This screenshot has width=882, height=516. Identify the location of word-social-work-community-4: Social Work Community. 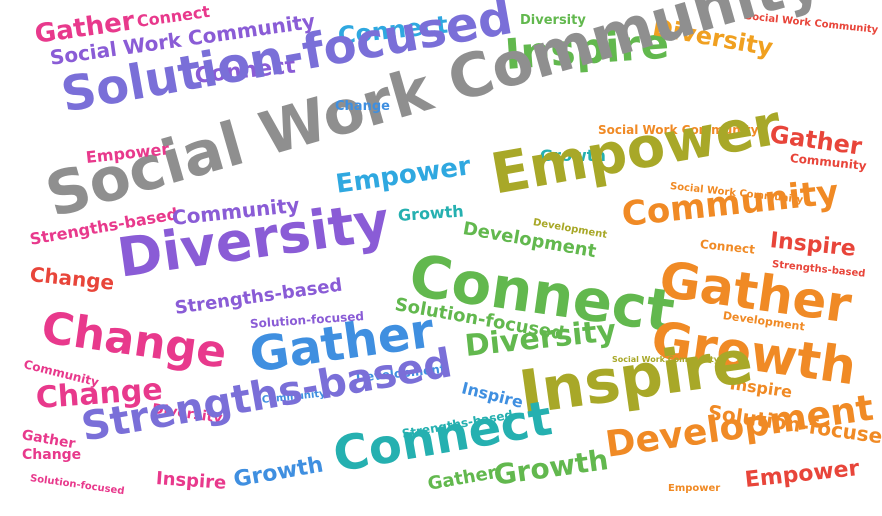
(678, 130).